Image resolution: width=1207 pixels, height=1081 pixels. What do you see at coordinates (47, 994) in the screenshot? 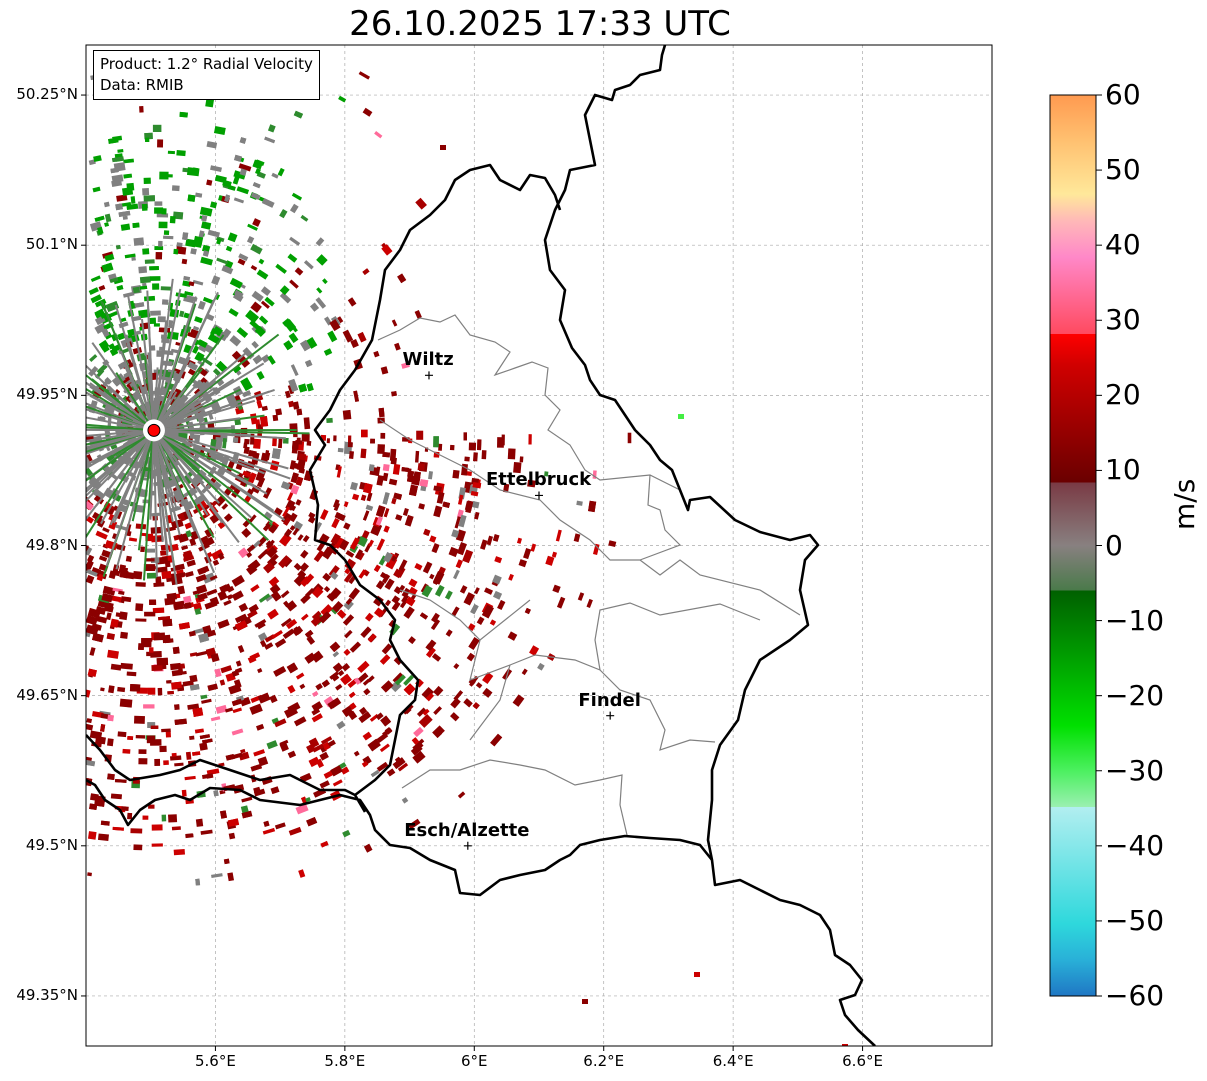
I see `lat-tick-label: 49.35°N` at bounding box center [47, 994].